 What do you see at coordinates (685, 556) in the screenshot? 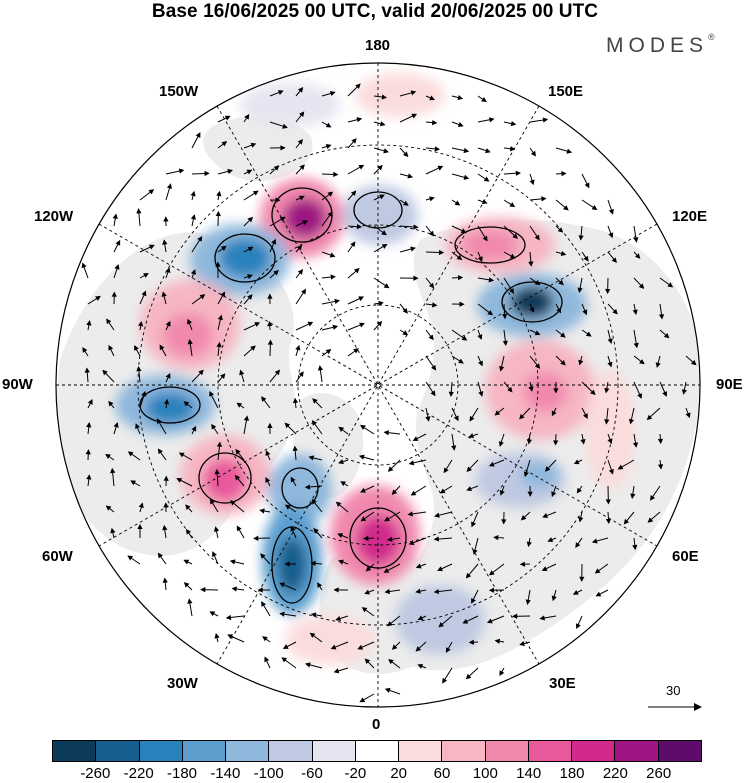
I see `lon-label-60e: 60E` at bounding box center [685, 556].